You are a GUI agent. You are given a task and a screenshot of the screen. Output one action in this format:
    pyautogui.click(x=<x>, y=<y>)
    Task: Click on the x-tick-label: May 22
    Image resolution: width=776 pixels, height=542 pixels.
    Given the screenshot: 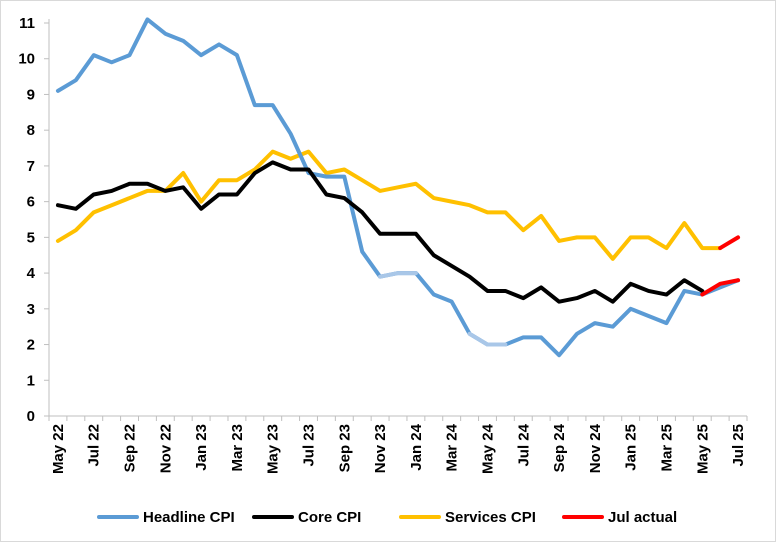 What is the action you would take?
    pyautogui.click(x=58, y=449)
    